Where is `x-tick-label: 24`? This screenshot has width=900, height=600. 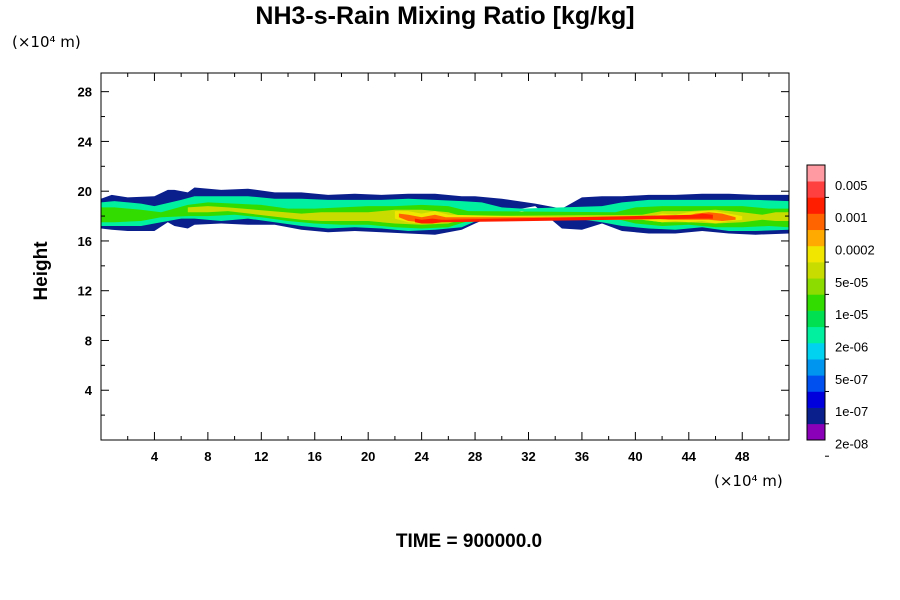
x-tick-label: 24 is located at coordinates (421, 456).